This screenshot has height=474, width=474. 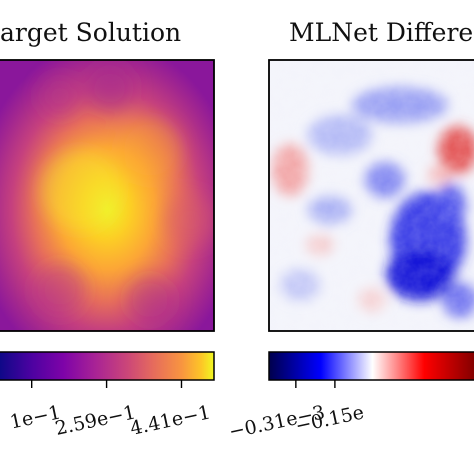 What do you see at coordinates (381, 32) in the screenshot?
I see `title-mlnet-difference: MLNet Differe` at bounding box center [381, 32].